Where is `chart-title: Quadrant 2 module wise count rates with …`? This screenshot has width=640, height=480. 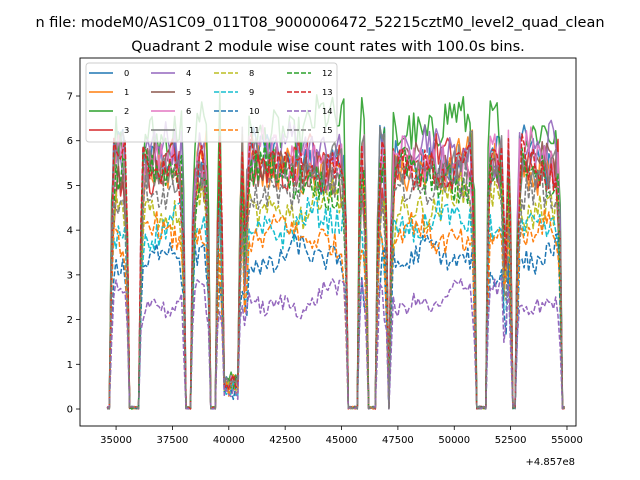
chart-title: Quadrant 2 module wise count rates with … is located at coordinates (328, 47).